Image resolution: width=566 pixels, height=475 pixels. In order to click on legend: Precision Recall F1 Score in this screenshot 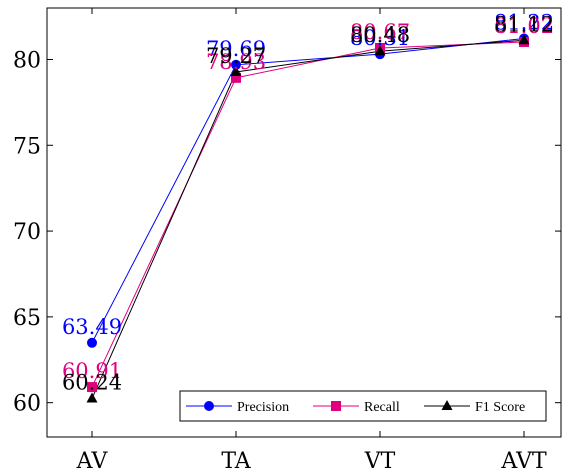, I will do `click(363, 406)`.